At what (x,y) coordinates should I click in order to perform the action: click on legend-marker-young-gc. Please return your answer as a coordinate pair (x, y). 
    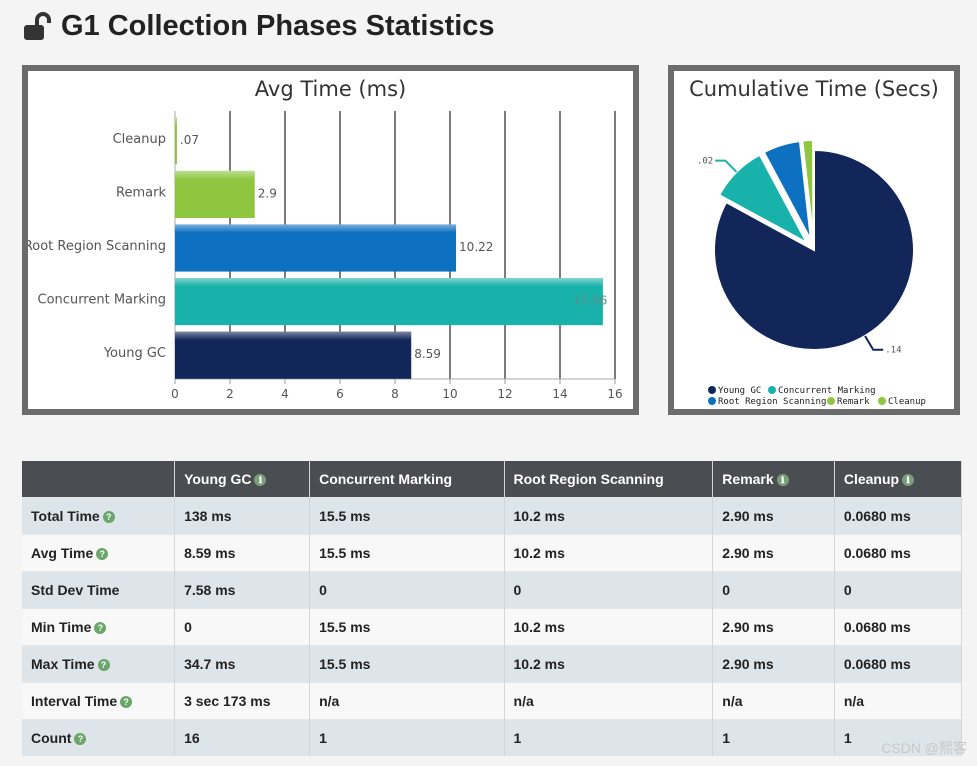
    Looking at the image, I should click on (712, 390).